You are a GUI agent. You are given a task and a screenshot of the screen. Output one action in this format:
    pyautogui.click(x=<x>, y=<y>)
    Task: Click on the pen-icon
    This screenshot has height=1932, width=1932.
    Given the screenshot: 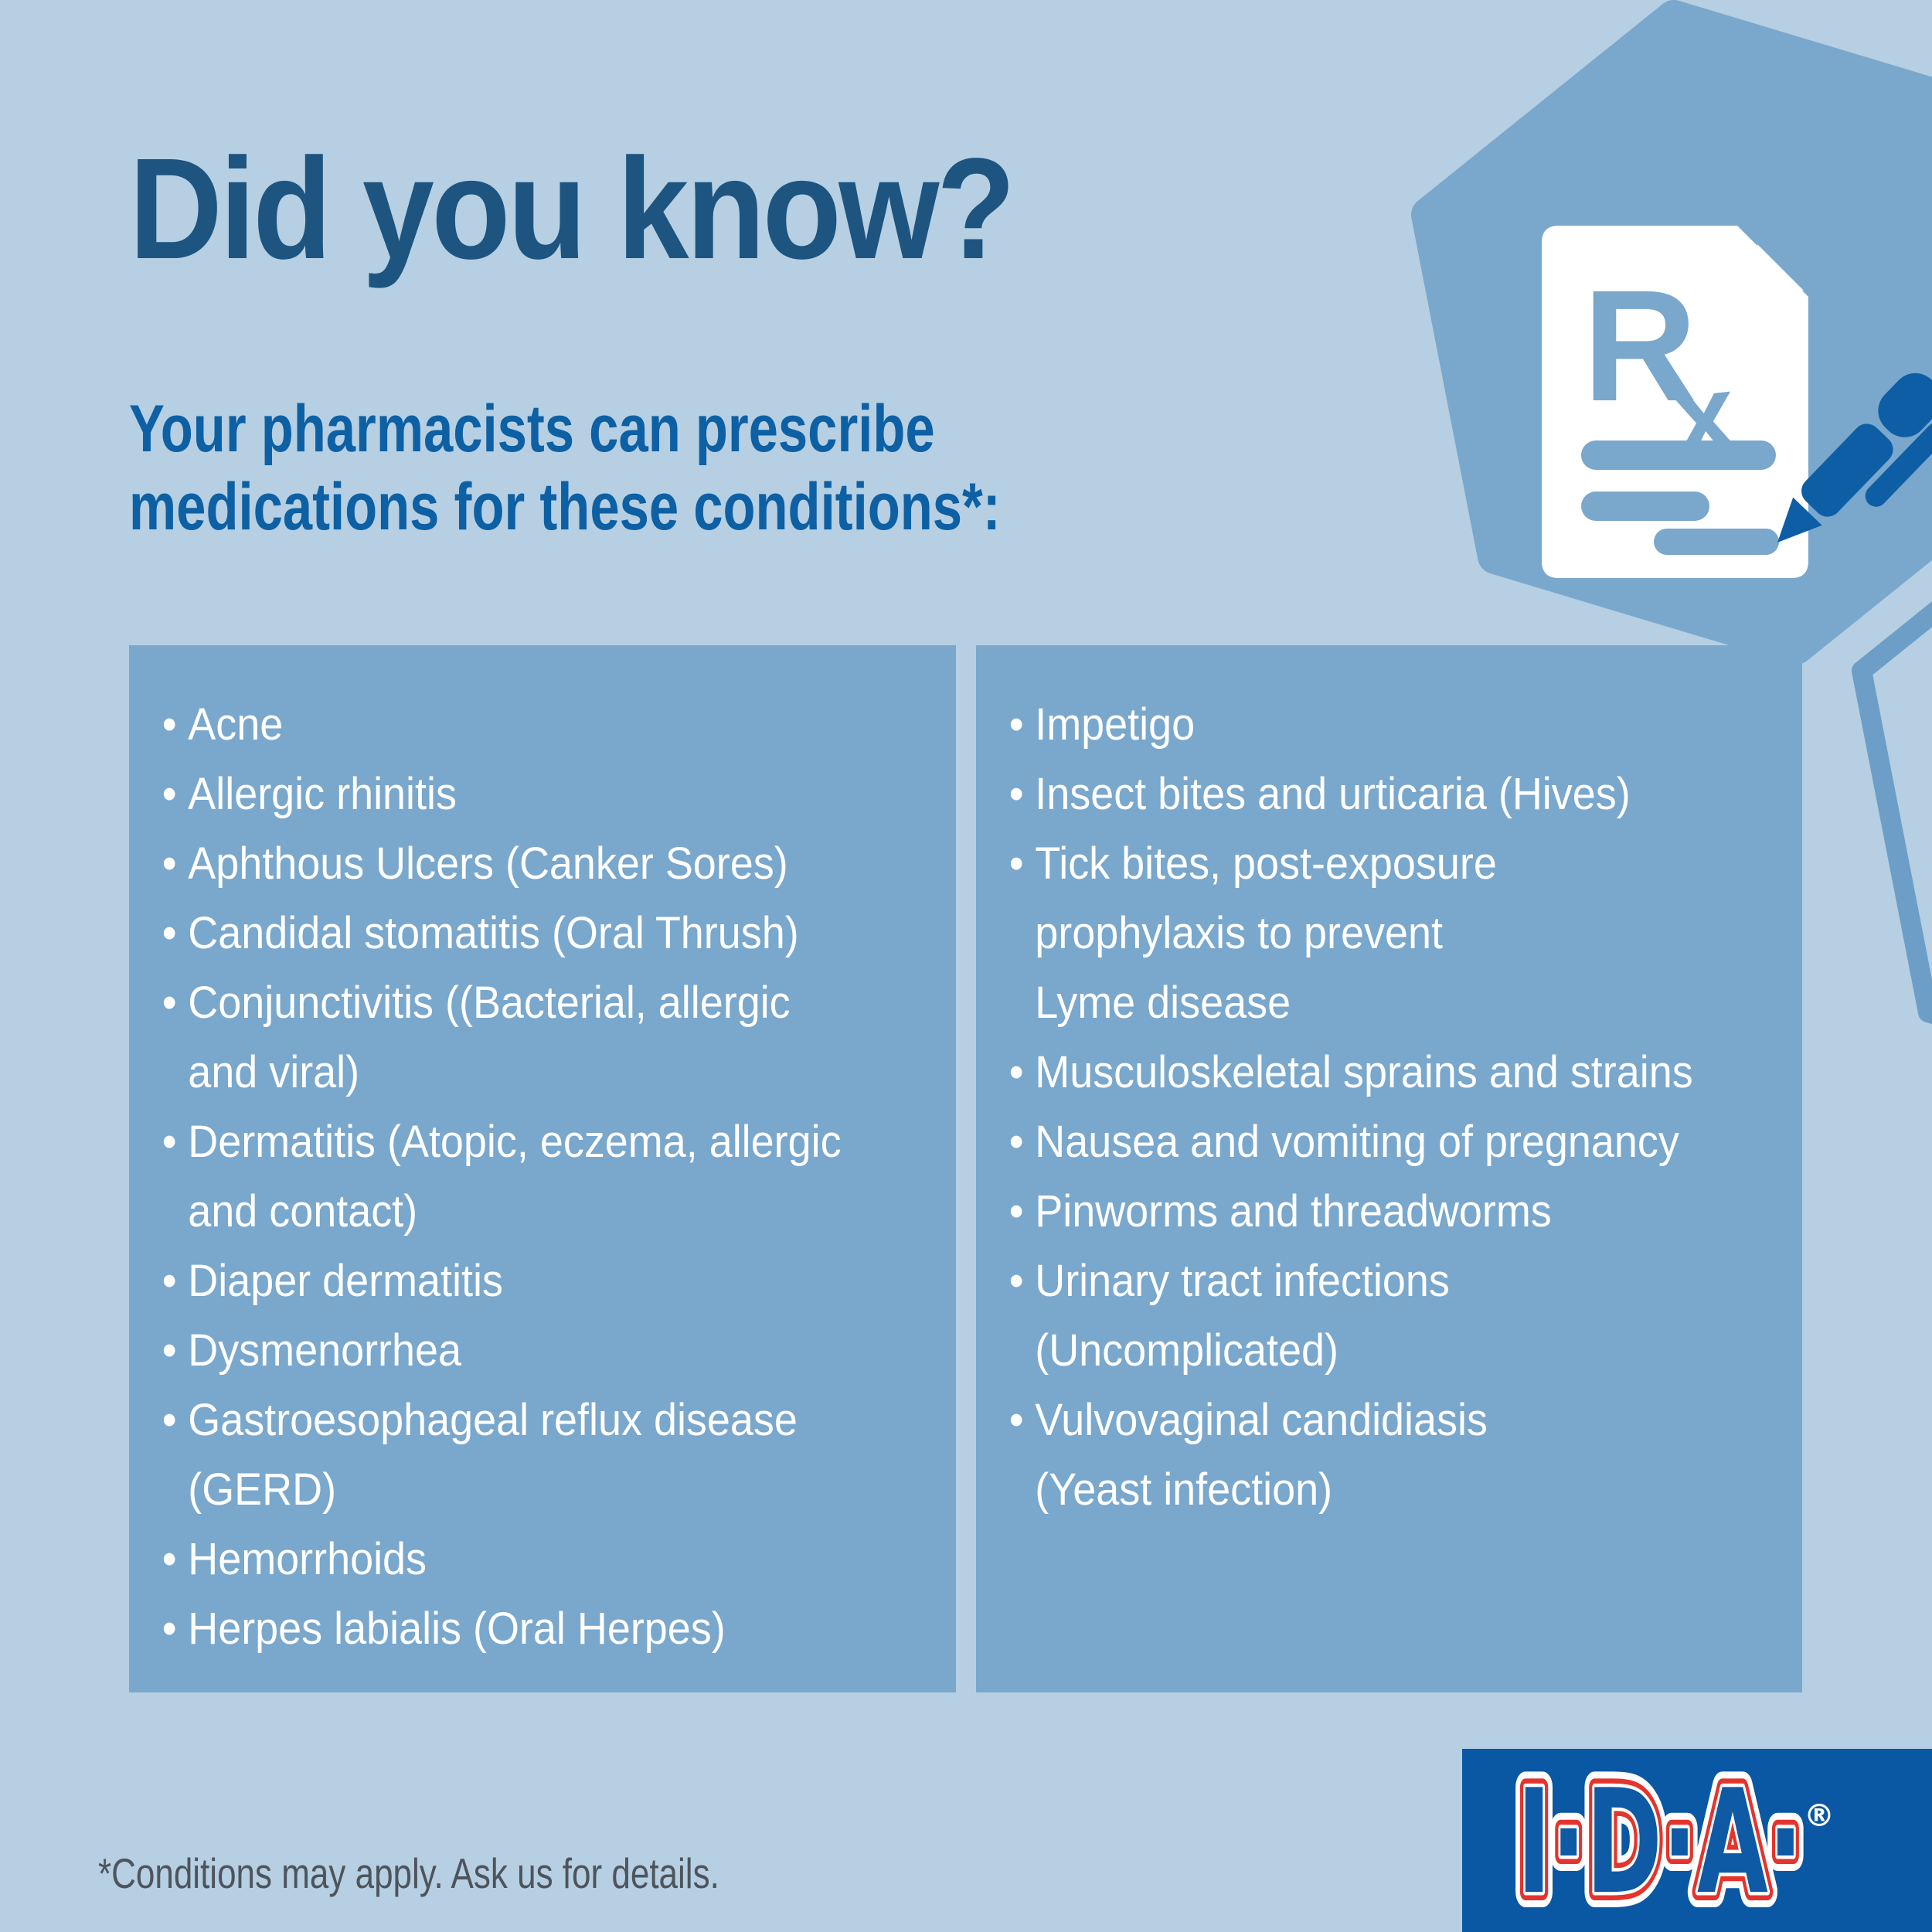 What is the action you would take?
    pyautogui.click(x=1855, y=457)
    